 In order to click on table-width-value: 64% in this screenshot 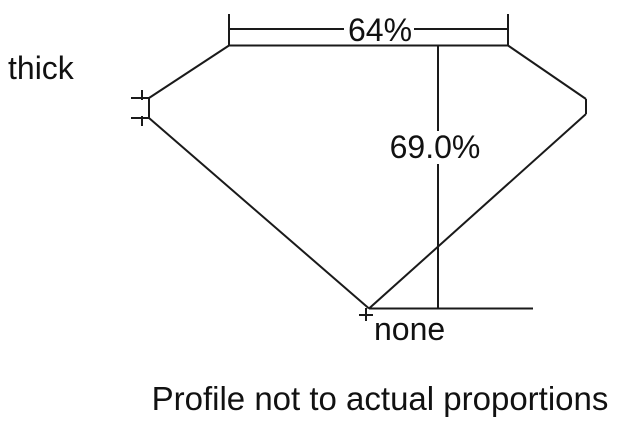, I will do `click(380, 30)`.